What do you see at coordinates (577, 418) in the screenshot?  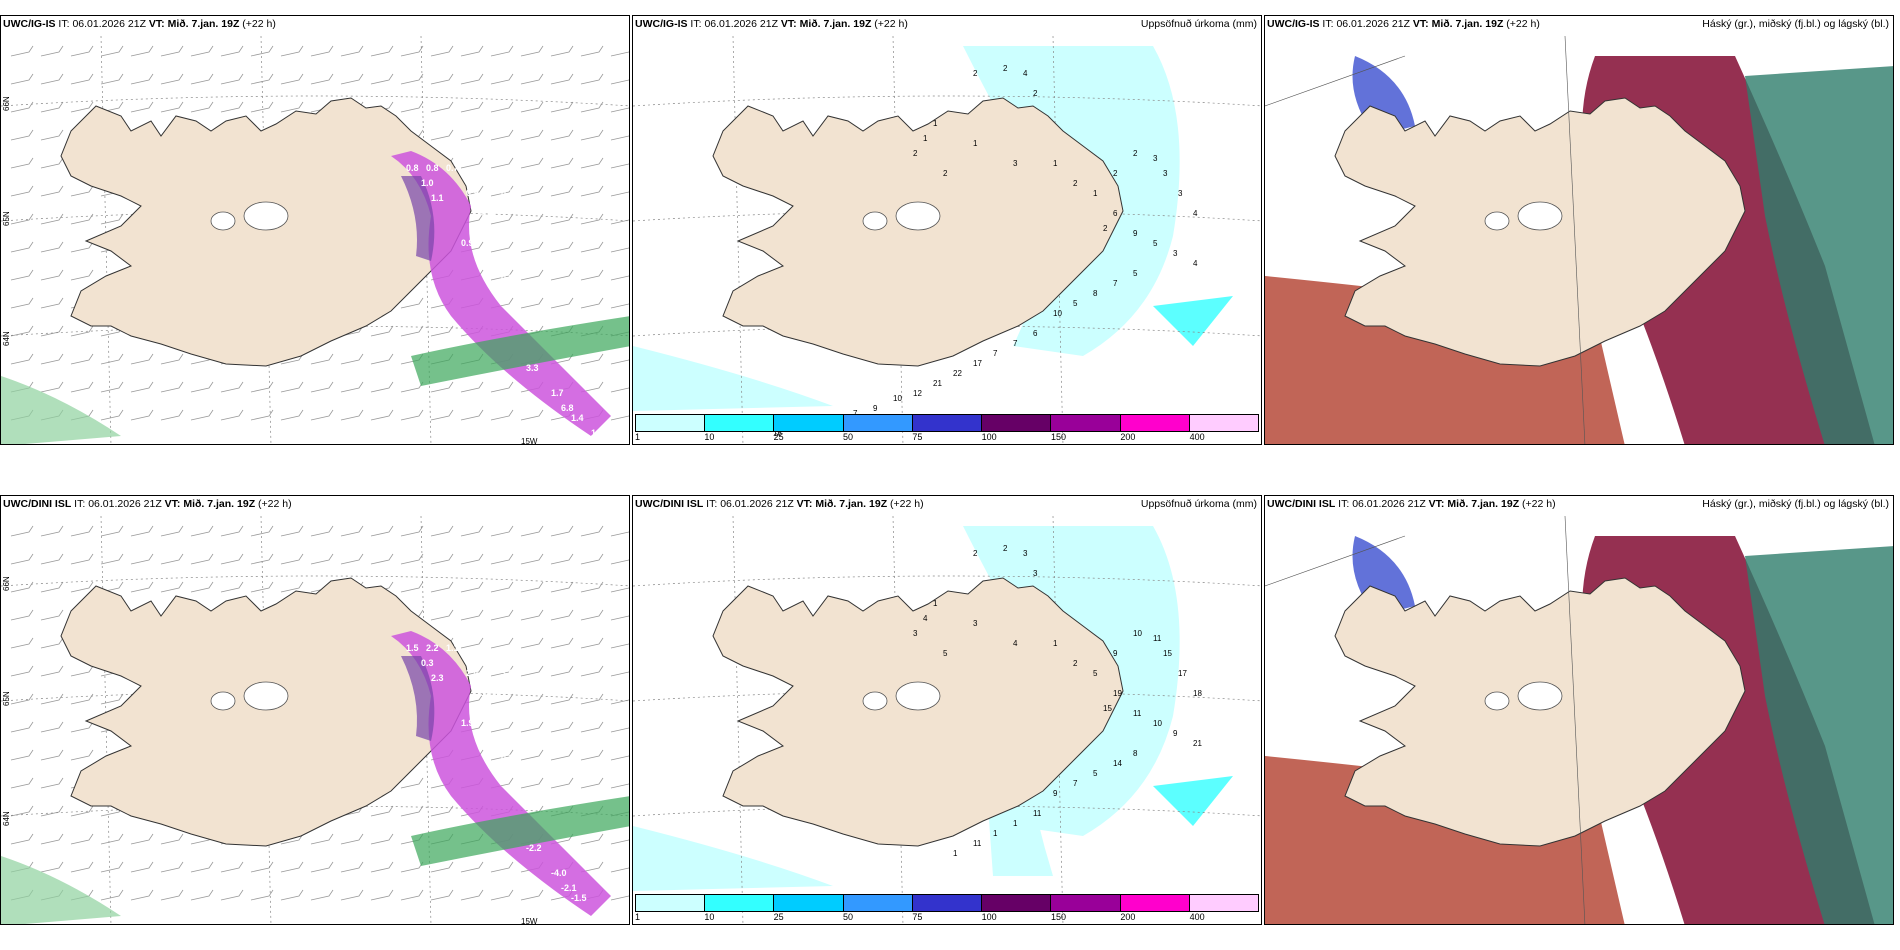 I see `value-label: 1.4` at bounding box center [577, 418].